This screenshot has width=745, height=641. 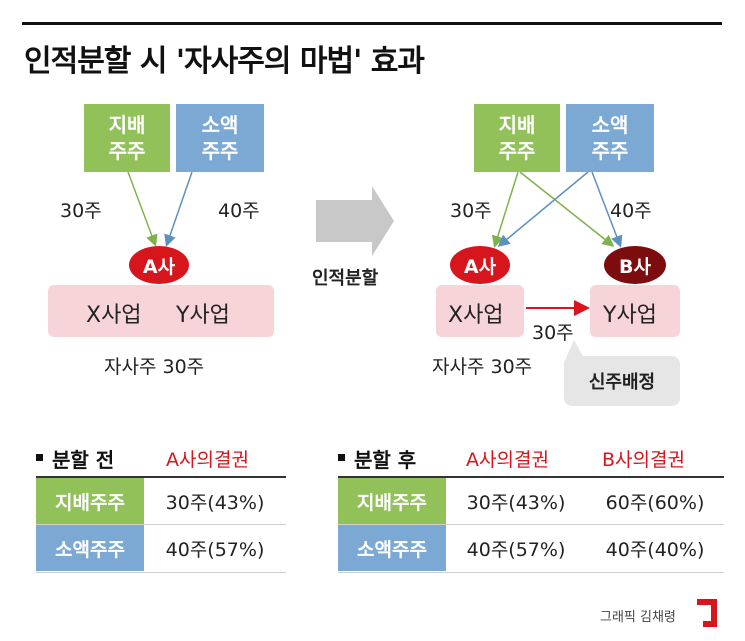 I want to click on company-a-business-box-after, so click(x=480, y=311).